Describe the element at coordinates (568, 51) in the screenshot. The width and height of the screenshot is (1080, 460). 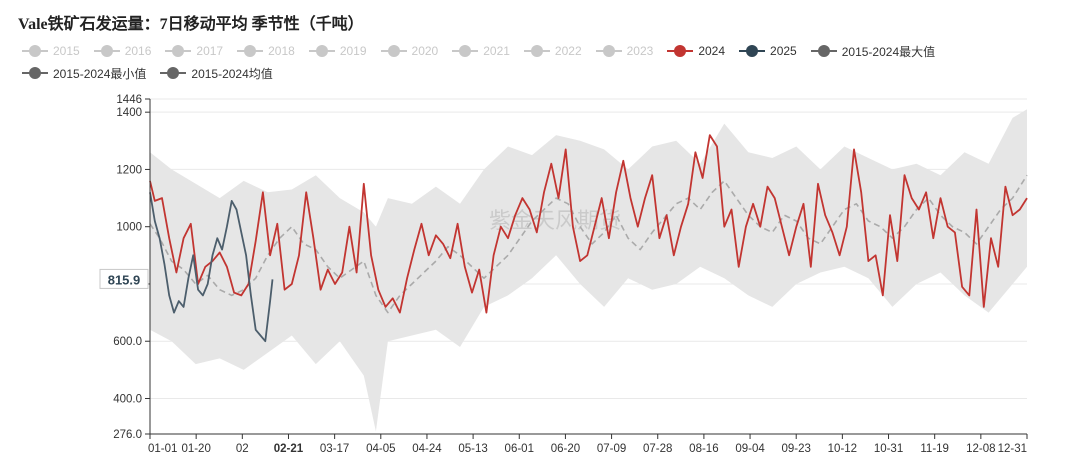
I see `legend-label: 2022` at that location.